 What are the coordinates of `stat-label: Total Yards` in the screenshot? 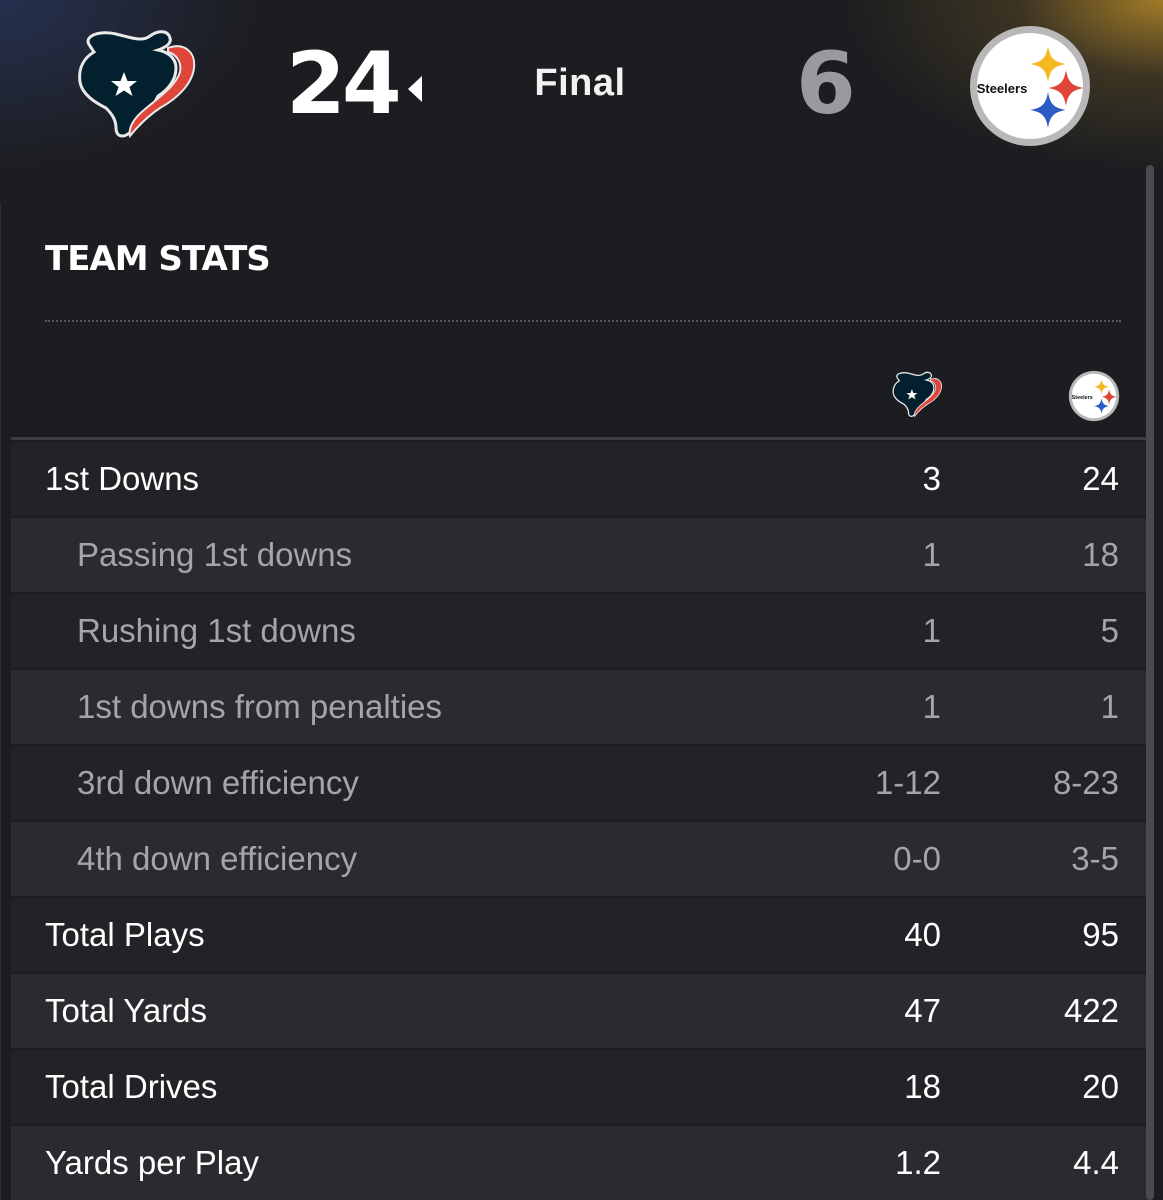 It's located at (126, 1010).